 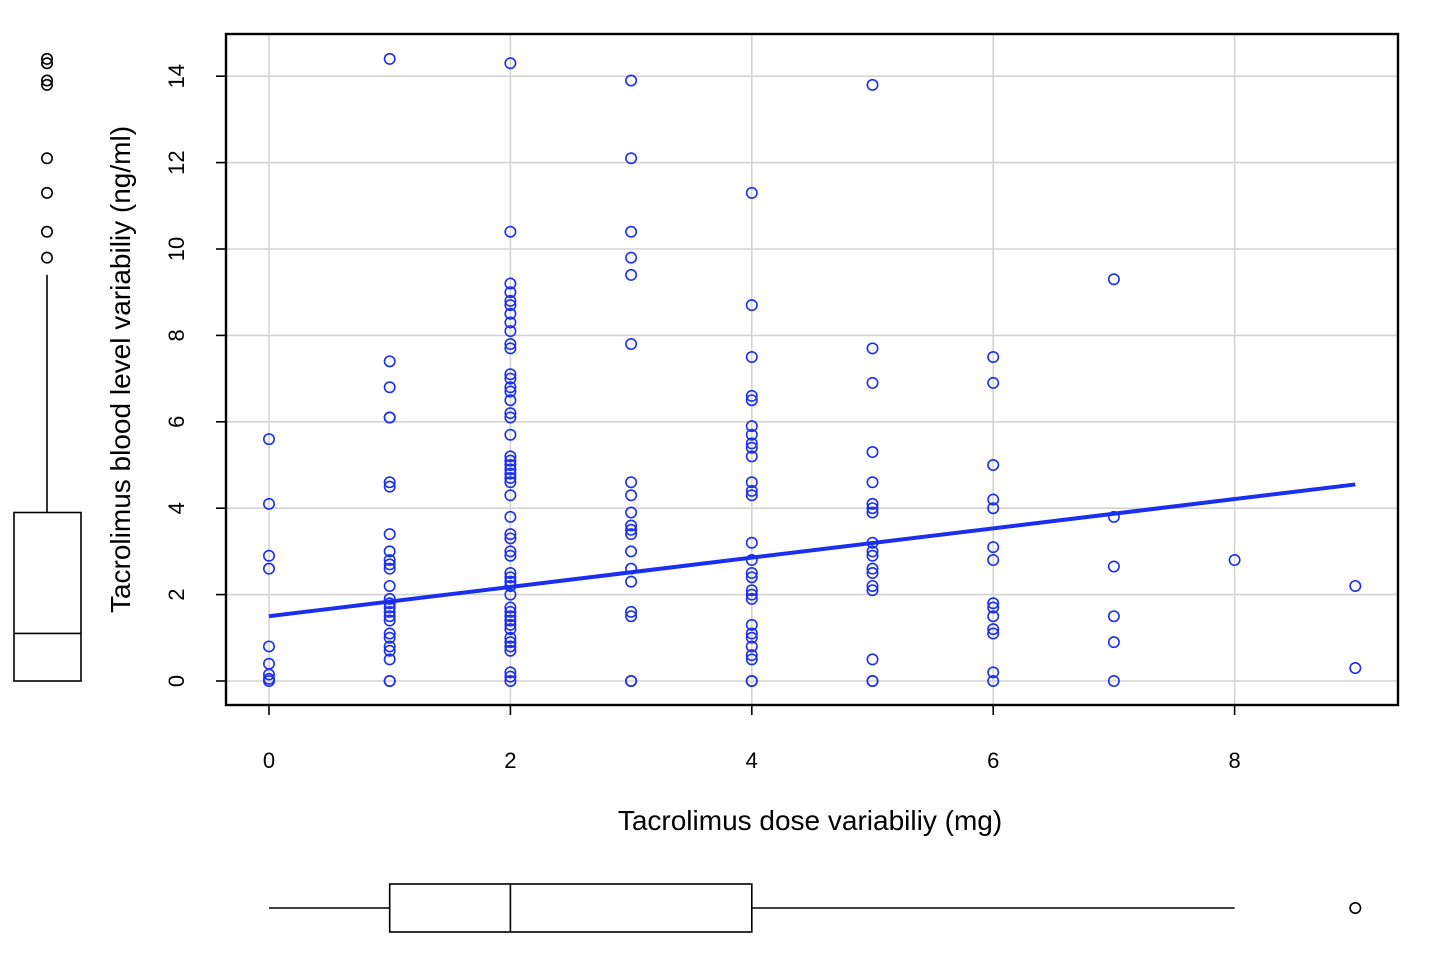 What do you see at coordinates (47, 596) in the screenshot?
I see `y-box` at bounding box center [47, 596].